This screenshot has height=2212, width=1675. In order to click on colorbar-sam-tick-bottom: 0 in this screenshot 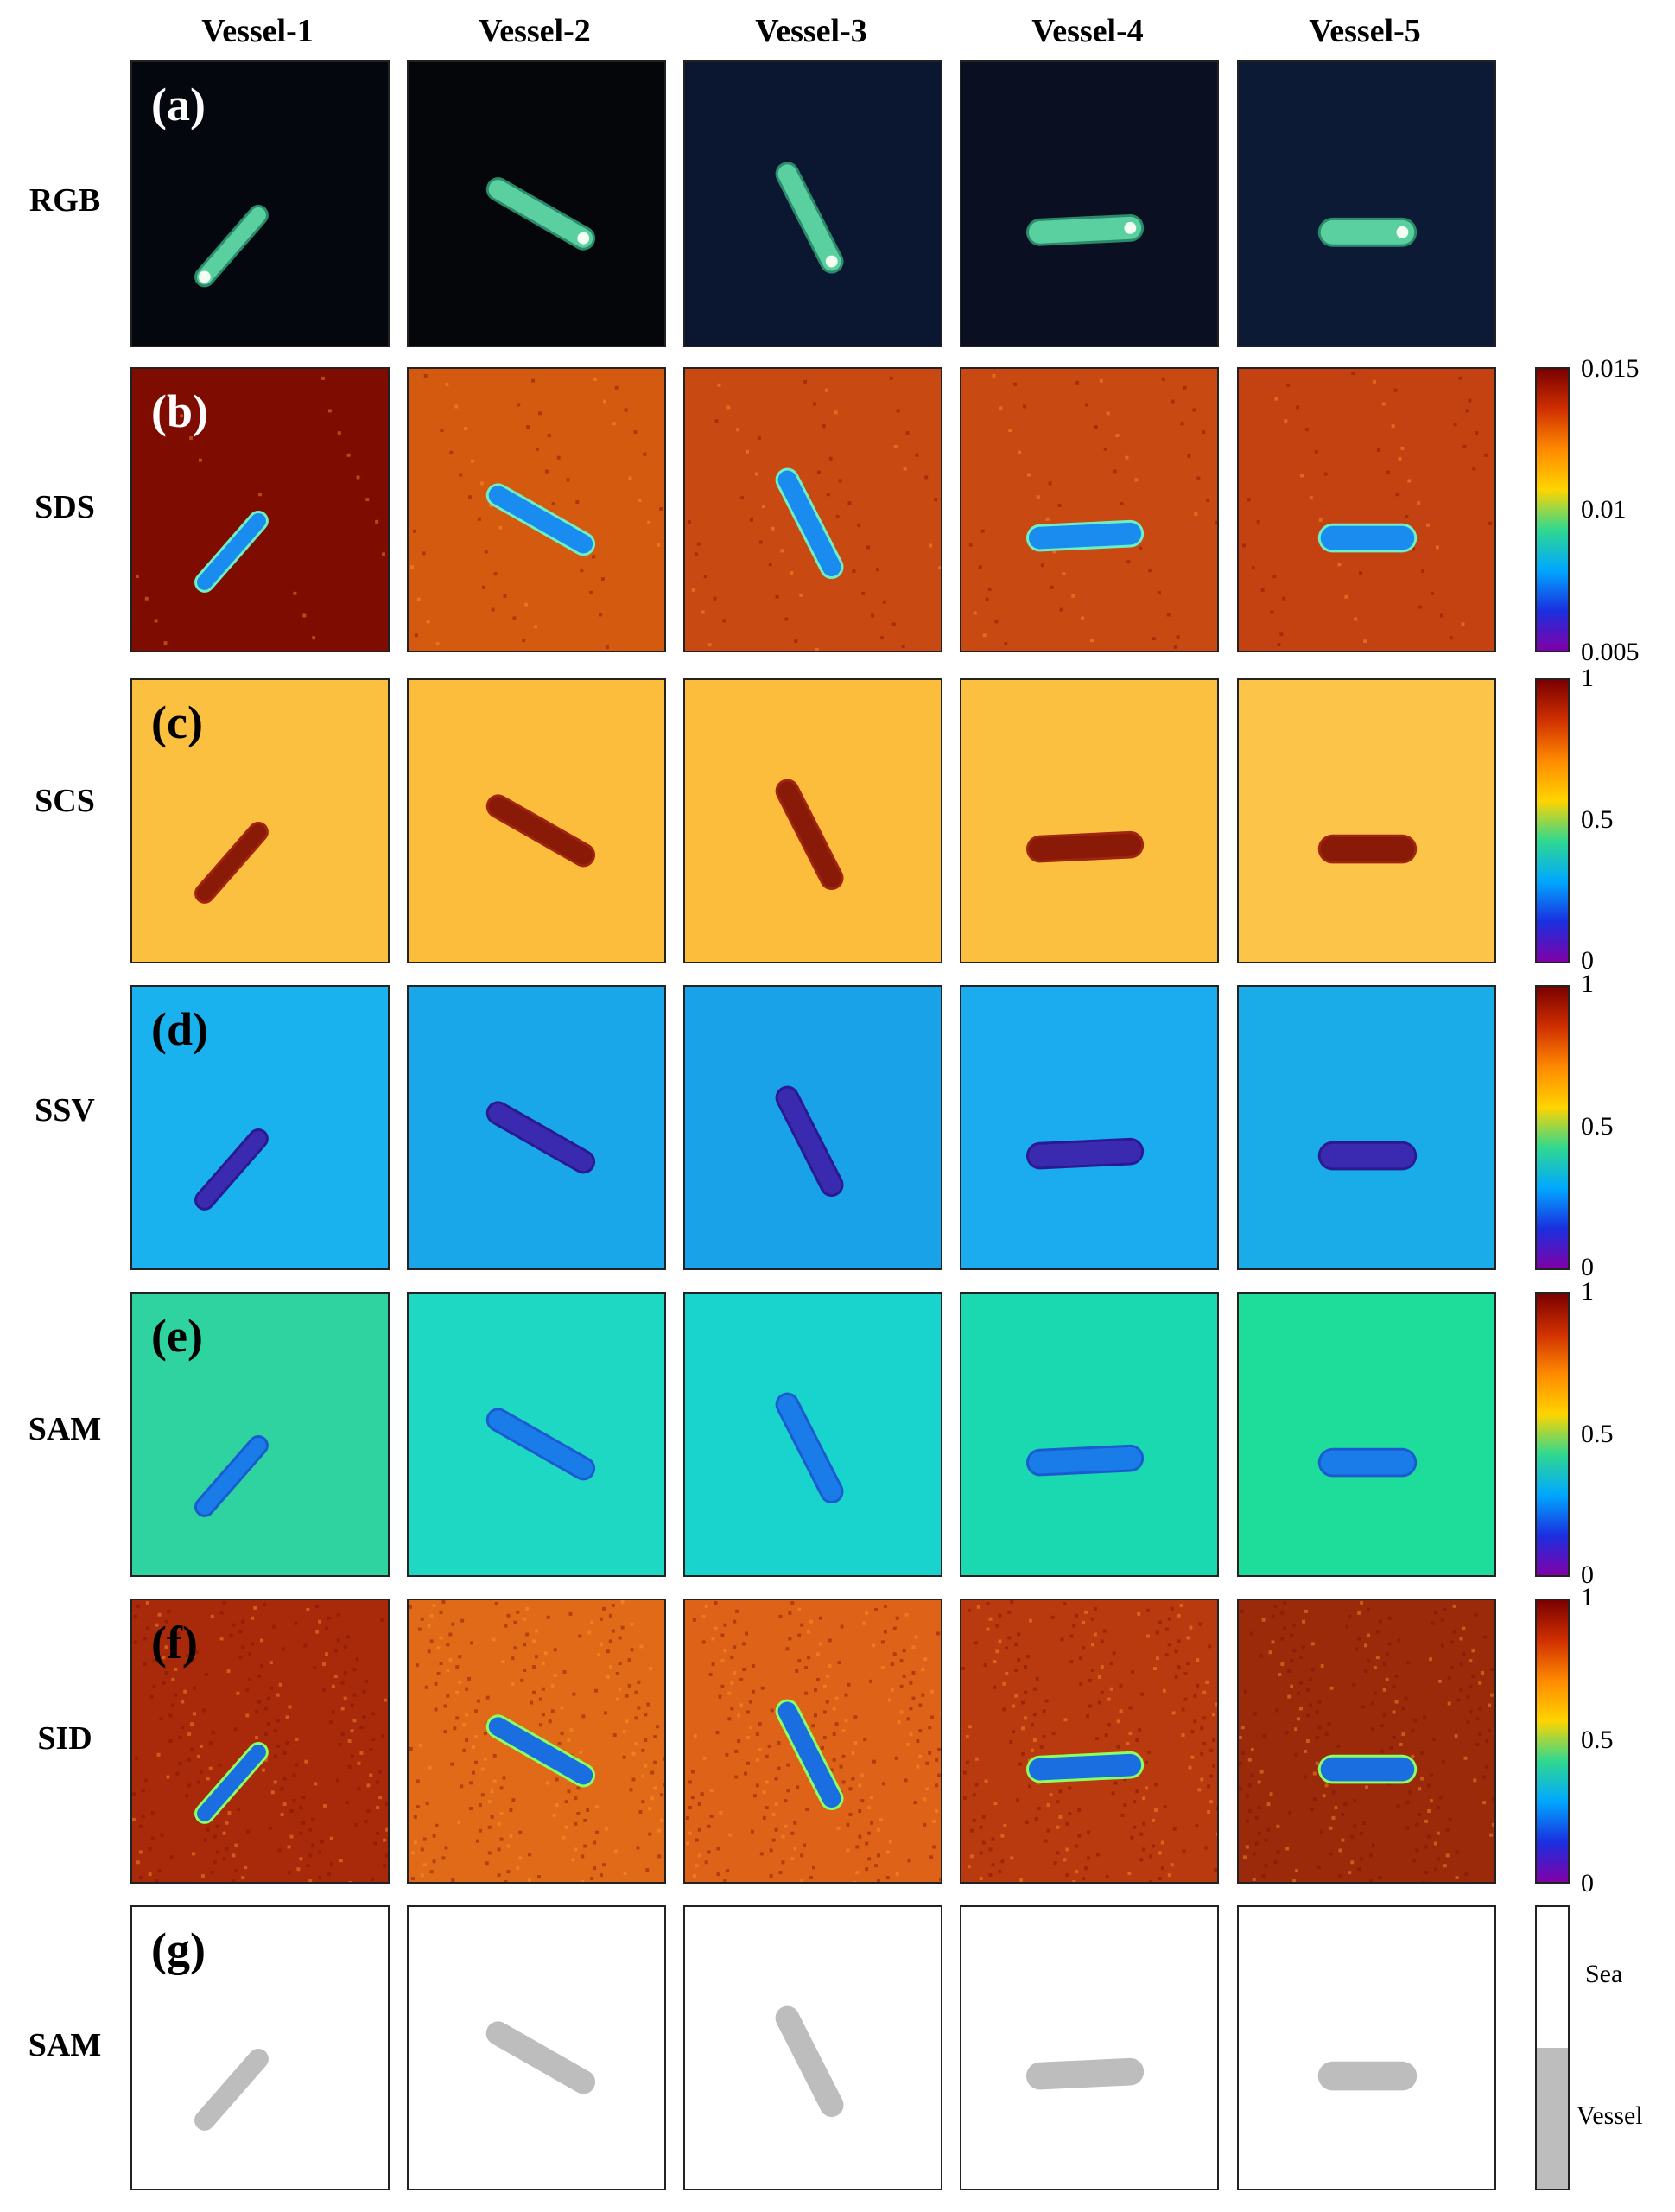, I will do `click(1587, 1574)`.